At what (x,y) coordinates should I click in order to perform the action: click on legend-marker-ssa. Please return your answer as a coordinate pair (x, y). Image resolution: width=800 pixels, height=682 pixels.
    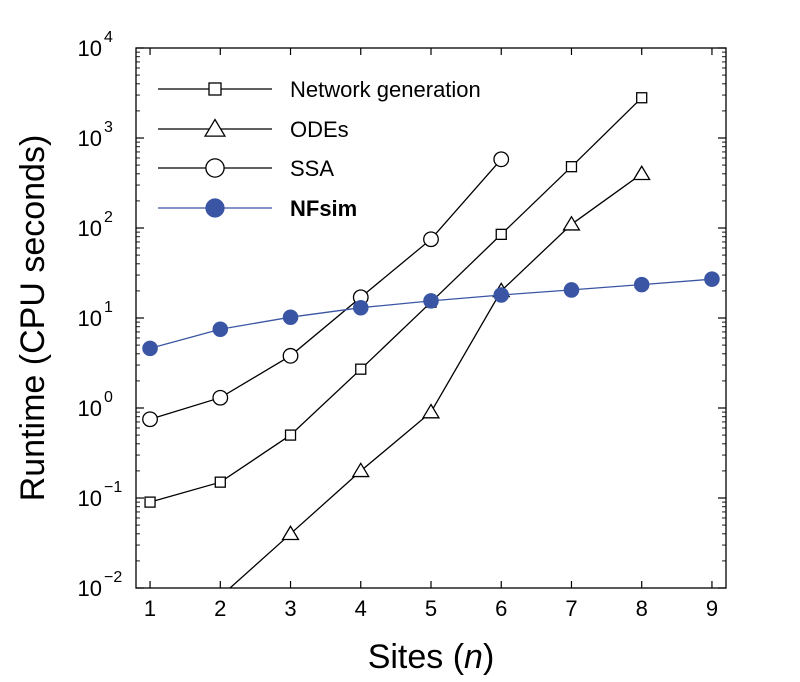
    Looking at the image, I should click on (215, 168).